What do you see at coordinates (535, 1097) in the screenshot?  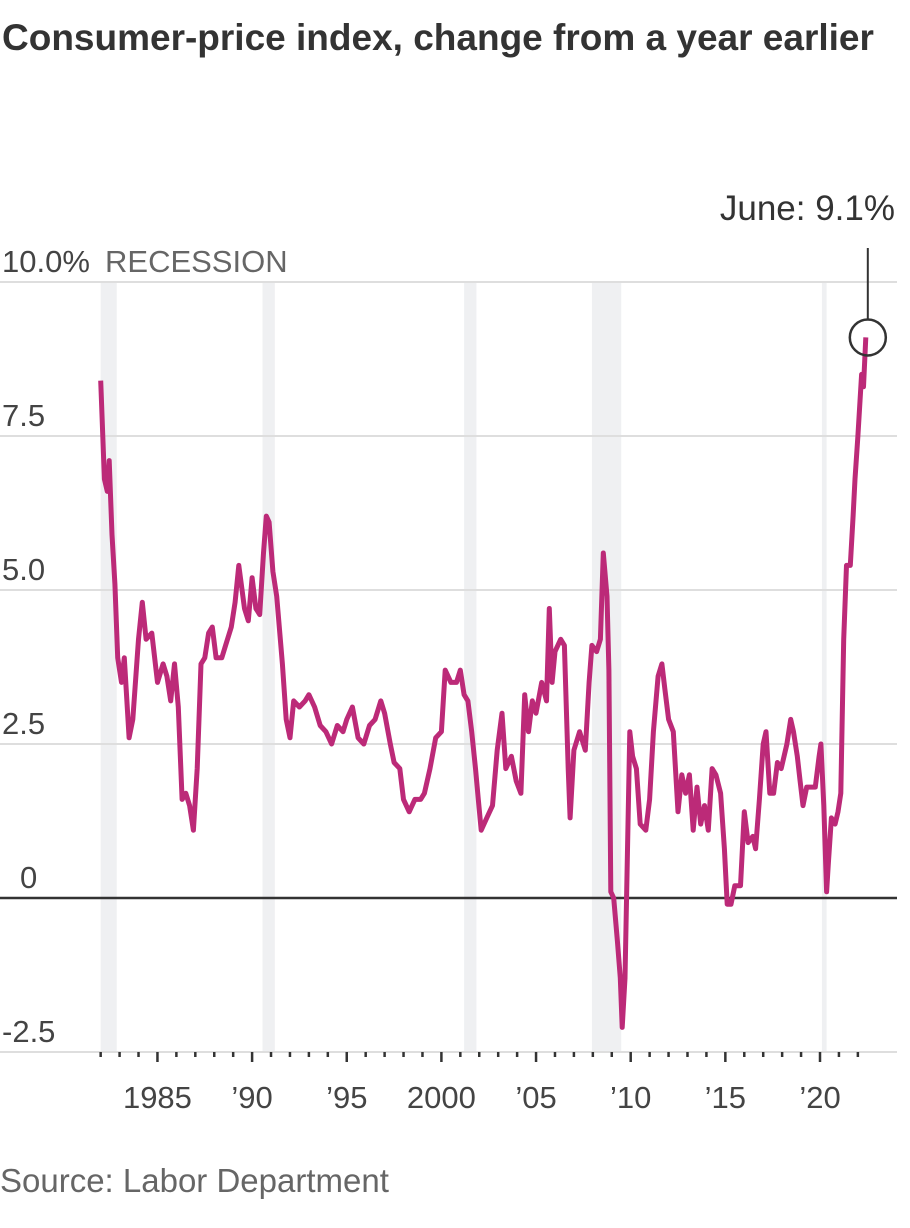 I see `x-tick-label: ’05` at bounding box center [535, 1097].